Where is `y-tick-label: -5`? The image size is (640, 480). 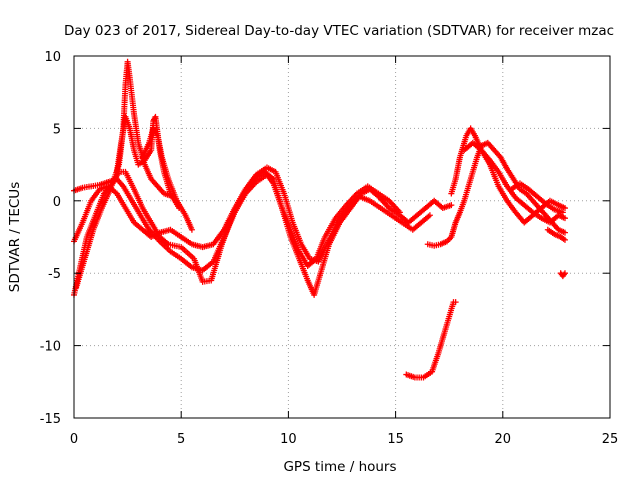 y-tick-label: -5 is located at coordinates (54, 274).